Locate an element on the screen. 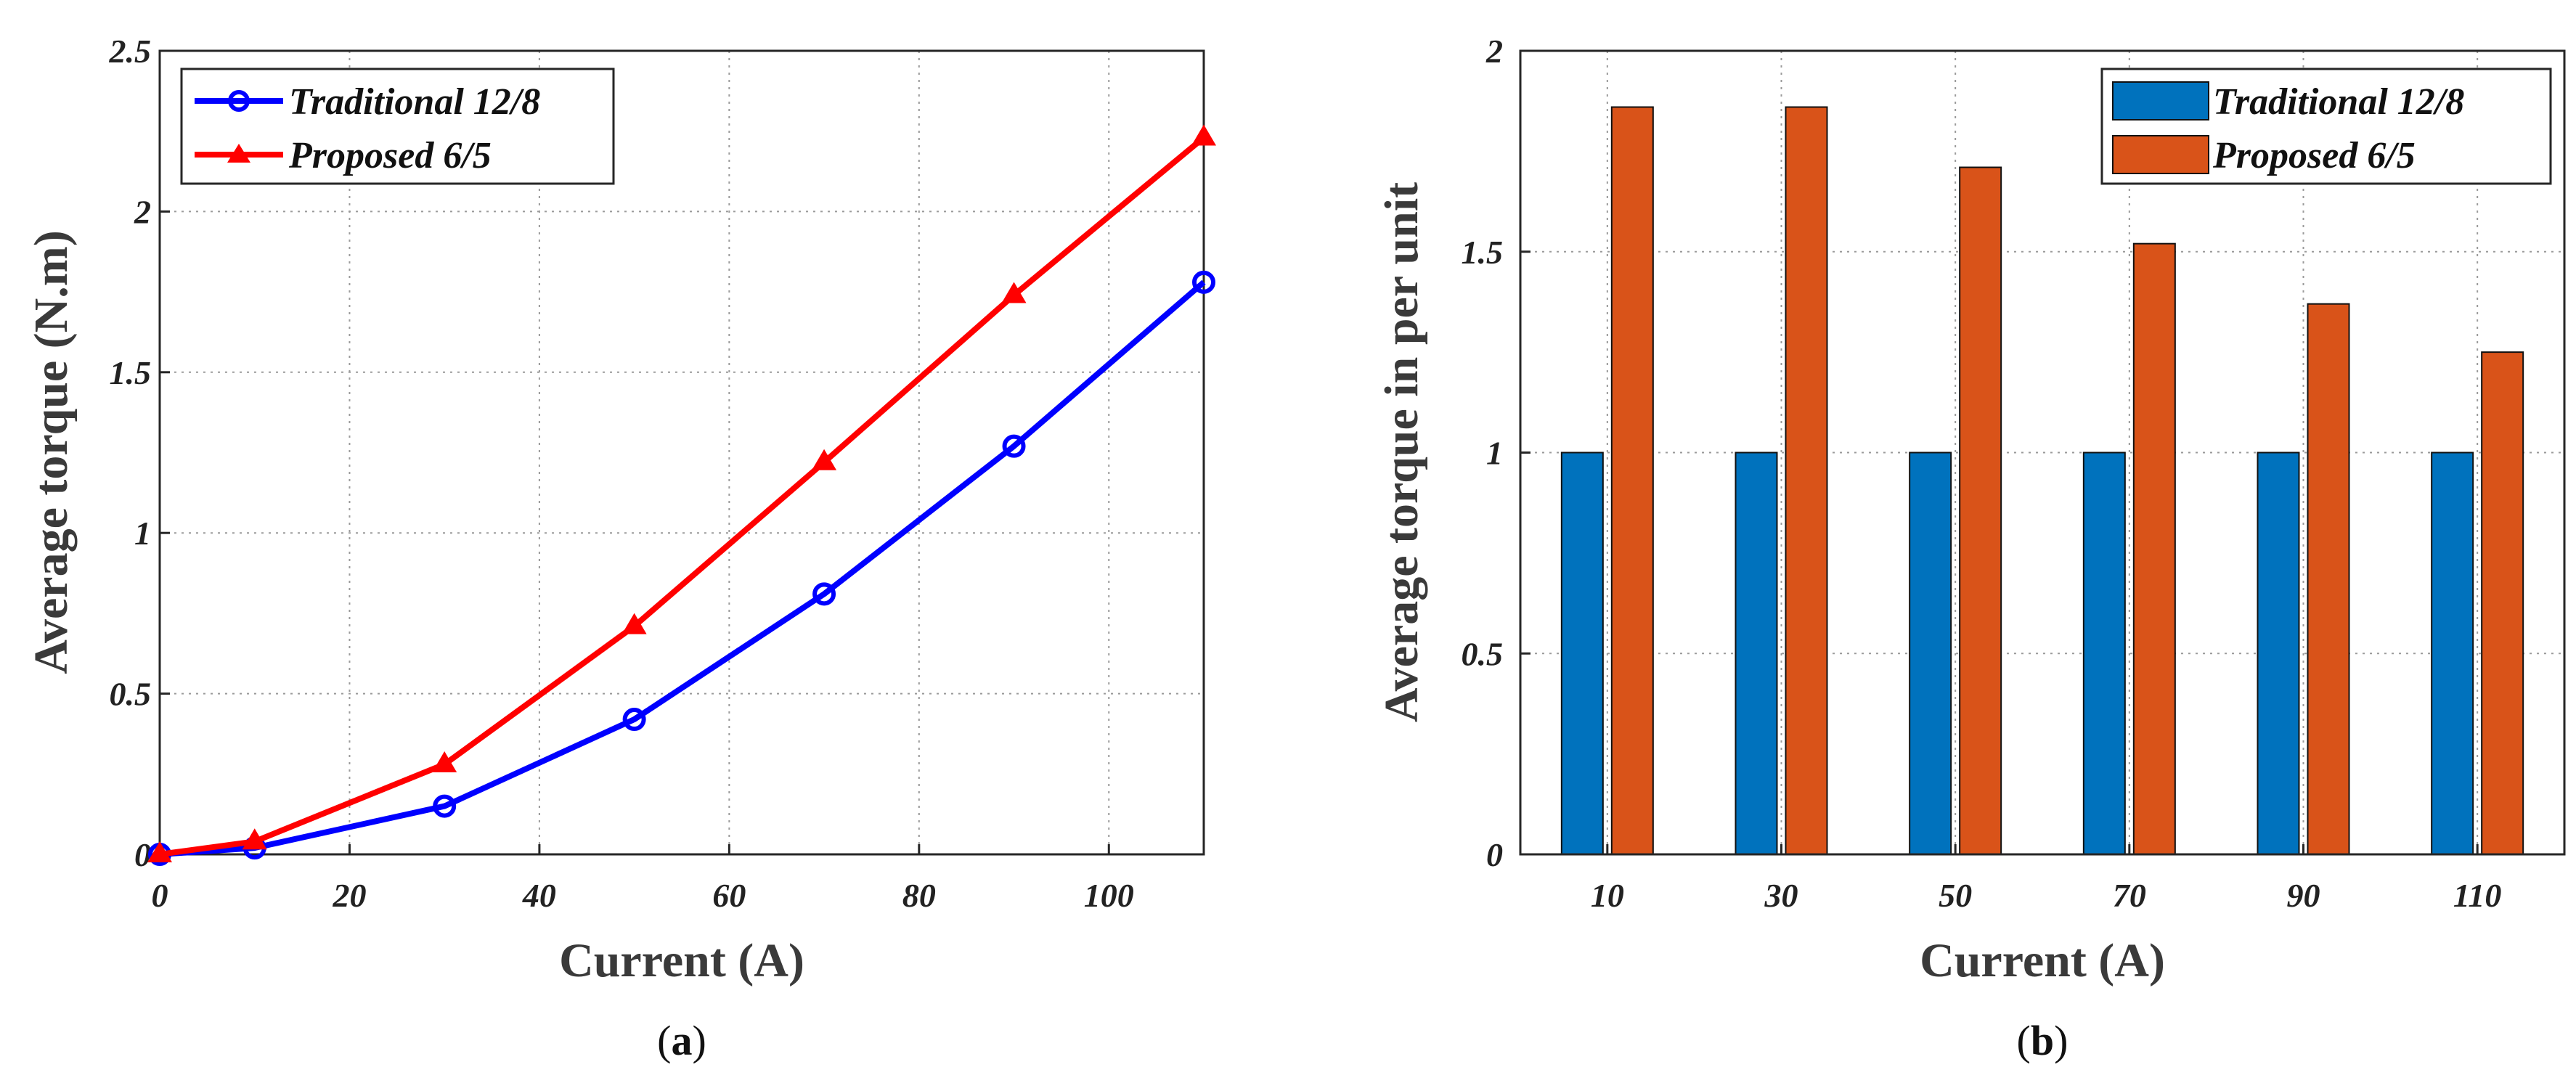  chart-b-y-tick-label: 0 is located at coordinates (1494, 854).